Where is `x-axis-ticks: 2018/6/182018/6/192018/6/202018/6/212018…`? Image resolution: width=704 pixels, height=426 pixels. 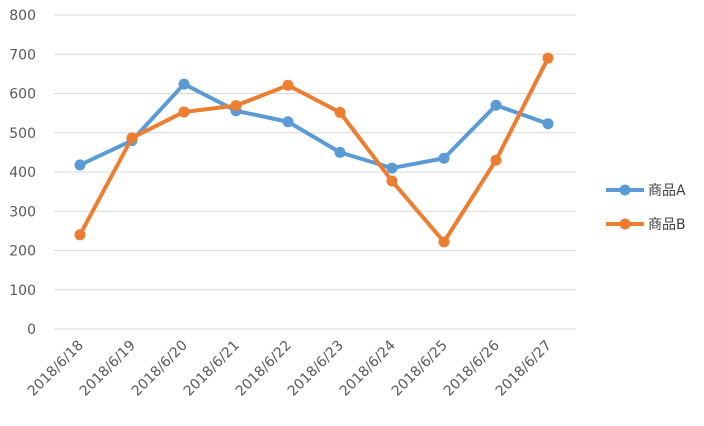 x-axis-ticks: 2018/6/182018/6/192018/6/202018/6/212018… is located at coordinates (290, 368).